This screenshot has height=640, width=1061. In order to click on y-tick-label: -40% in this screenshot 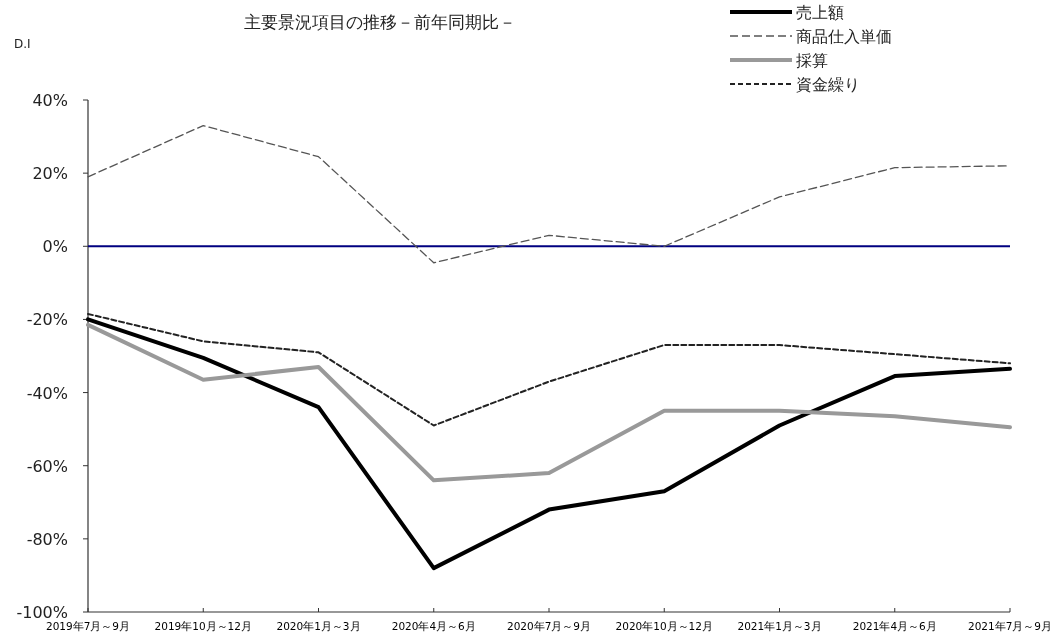, I will do `click(47, 393)`.